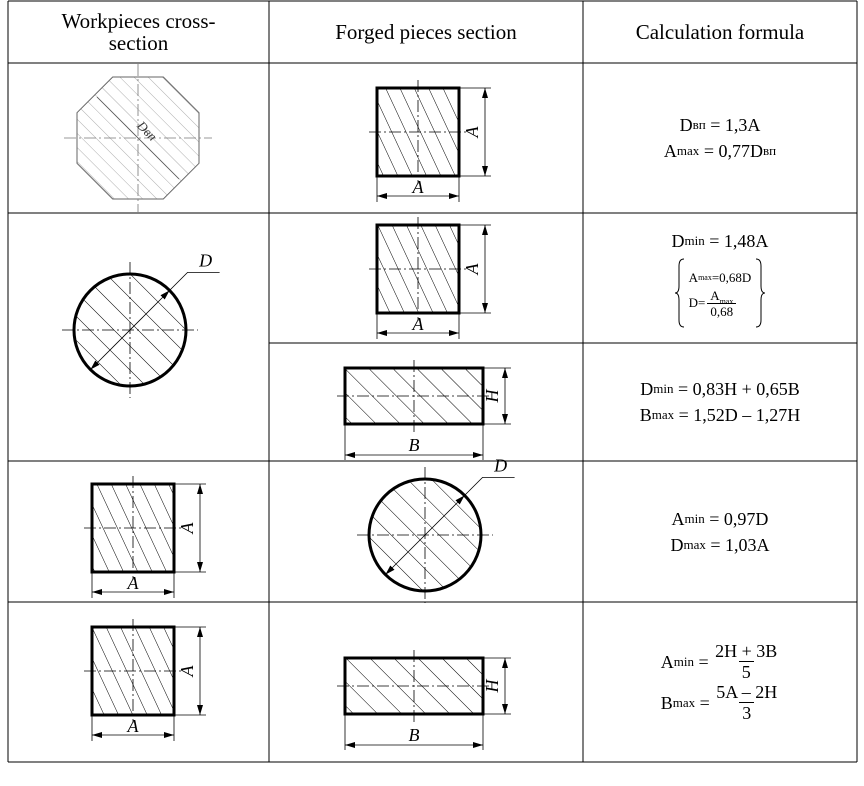 Image resolution: width=864 pixels, height=786 pixels. I want to click on header-text: Forged pieces section, so click(426, 32).